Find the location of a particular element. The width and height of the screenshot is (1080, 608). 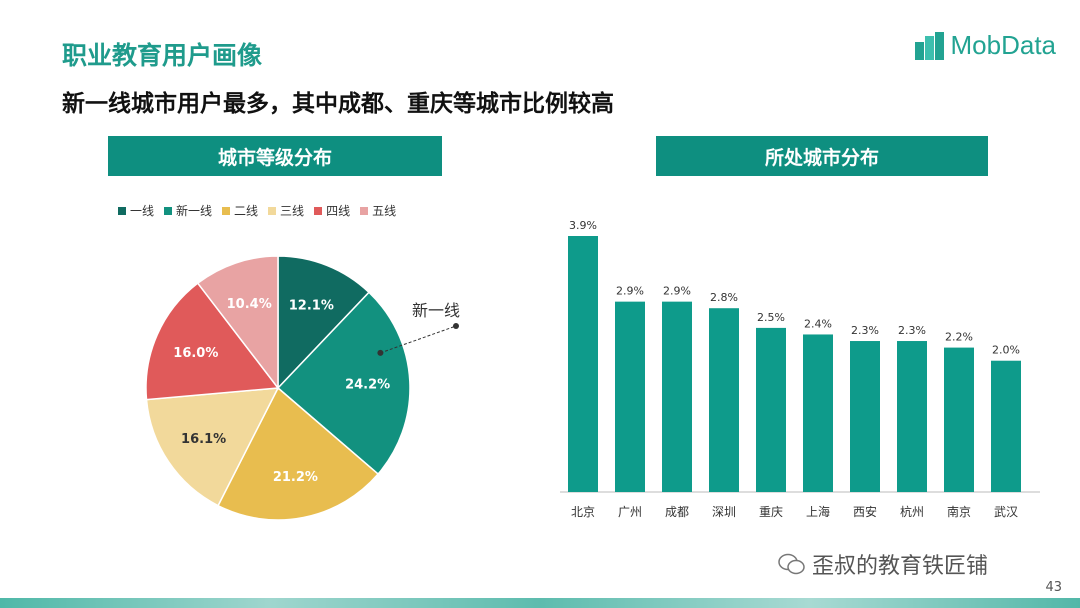

pie-chart: 12.1% 24.2% 21.2% 16.1% 16.0% 10.4% 新一线 is located at coordinates (302, 388).